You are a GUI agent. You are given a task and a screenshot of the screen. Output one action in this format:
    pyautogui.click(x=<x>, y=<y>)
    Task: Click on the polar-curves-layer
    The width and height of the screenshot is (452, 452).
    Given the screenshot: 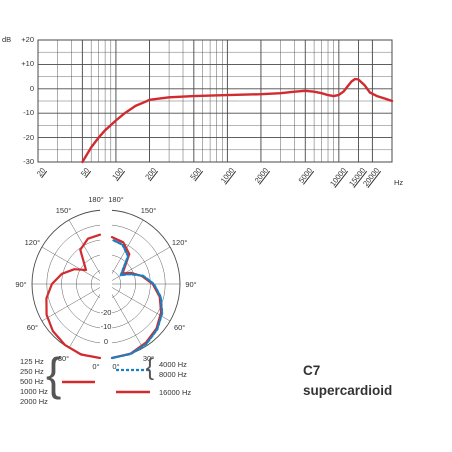 What is the action you would take?
    pyautogui.click(x=104, y=296)
    